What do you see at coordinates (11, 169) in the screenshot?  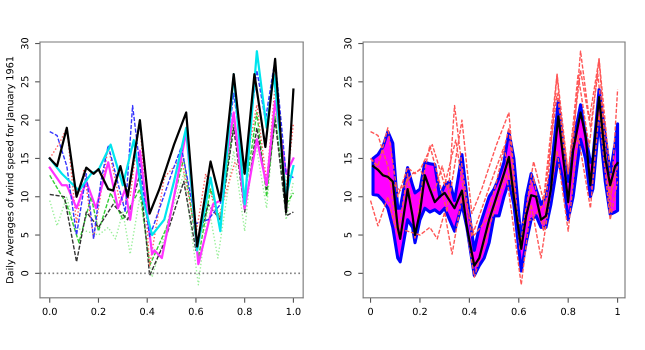 I see `y-axis-title: Daily Averages of wind speed for January 1961` at bounding box center [11, 169].